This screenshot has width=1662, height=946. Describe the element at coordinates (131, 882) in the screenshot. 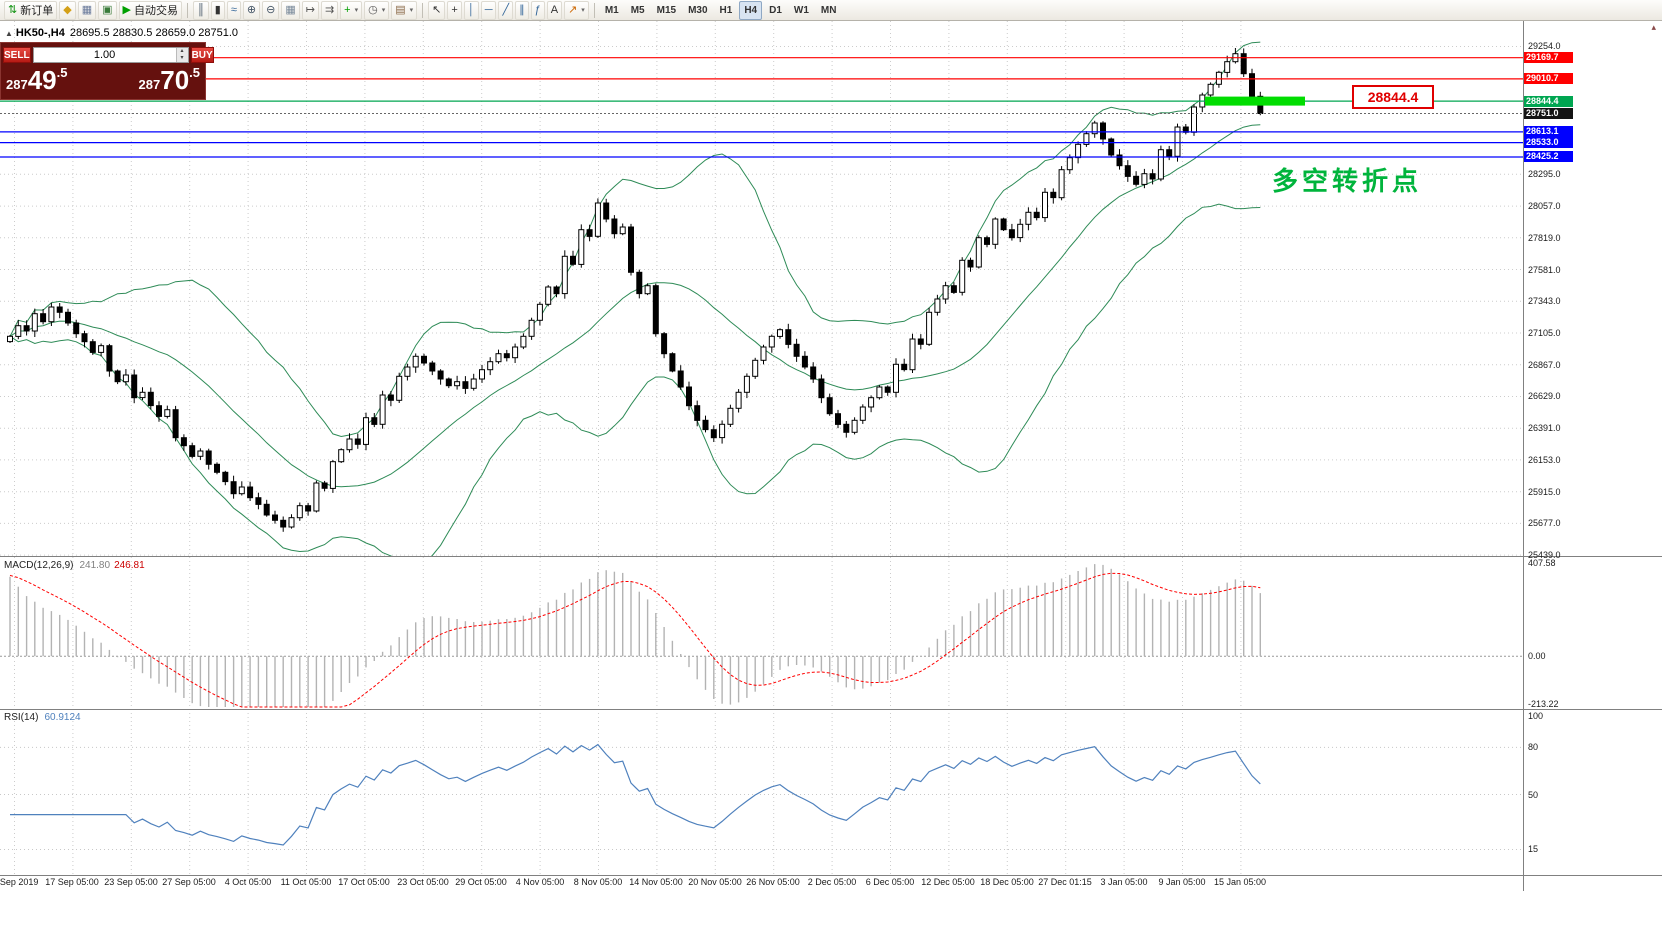

I see `date-label: 23 Sep 05:00` at that location.